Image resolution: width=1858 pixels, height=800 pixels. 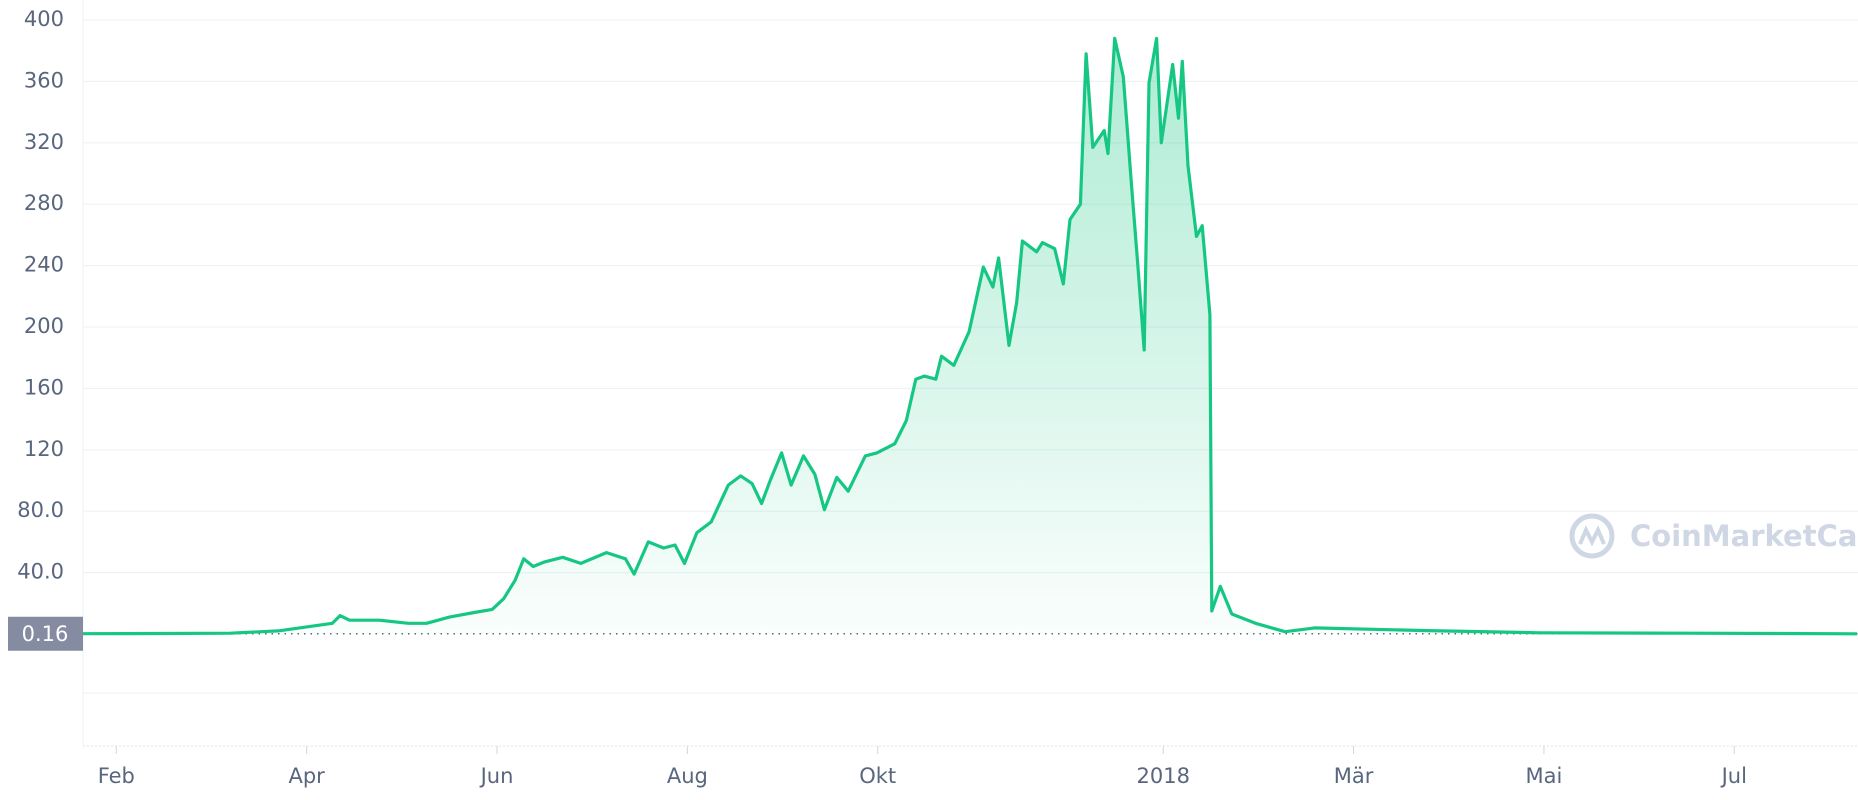 I want to click on y-tick-label: 160, so click(x=44, y=387).